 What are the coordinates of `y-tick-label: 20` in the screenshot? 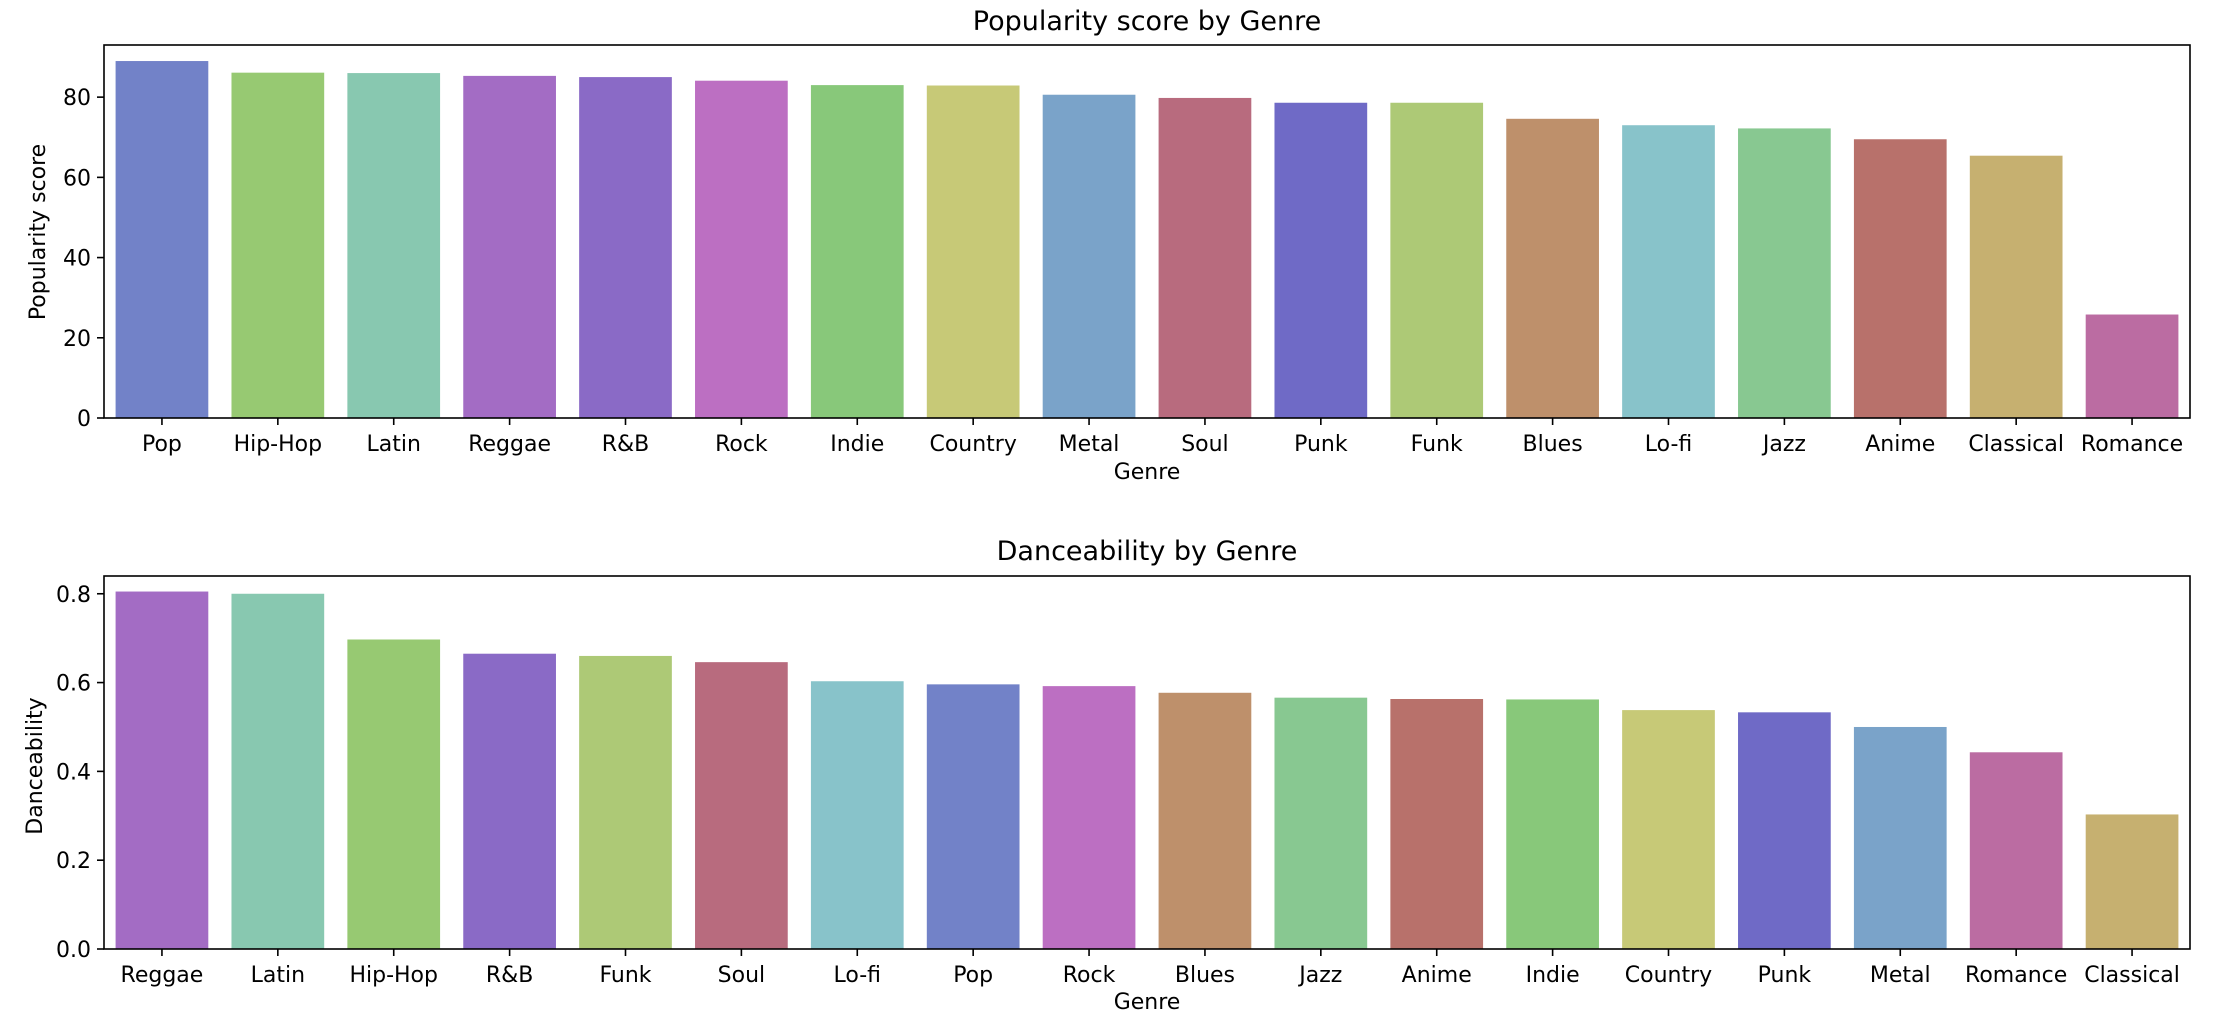 It's located at (77, 339).